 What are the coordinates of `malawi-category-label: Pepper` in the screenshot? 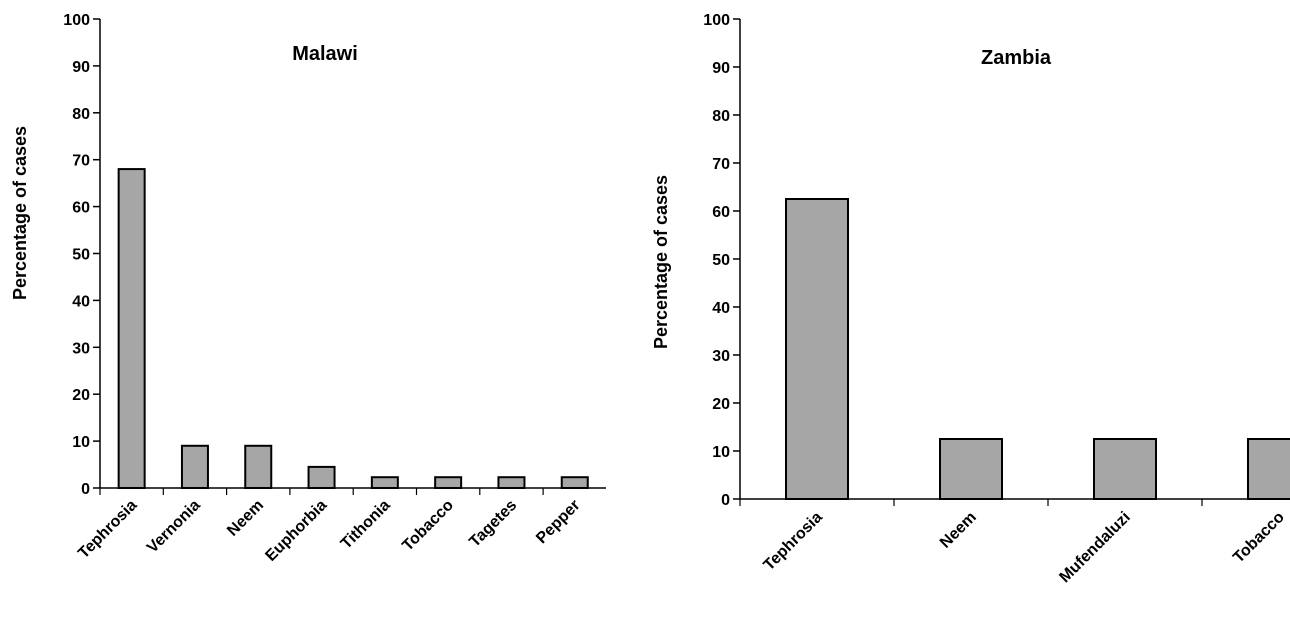 It's located at (558, 522).